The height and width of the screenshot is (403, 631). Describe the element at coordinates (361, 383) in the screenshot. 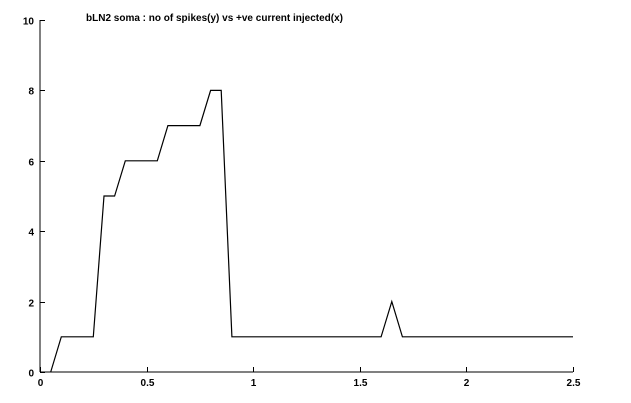

I see `x-tick-label: 1.5` at that location.